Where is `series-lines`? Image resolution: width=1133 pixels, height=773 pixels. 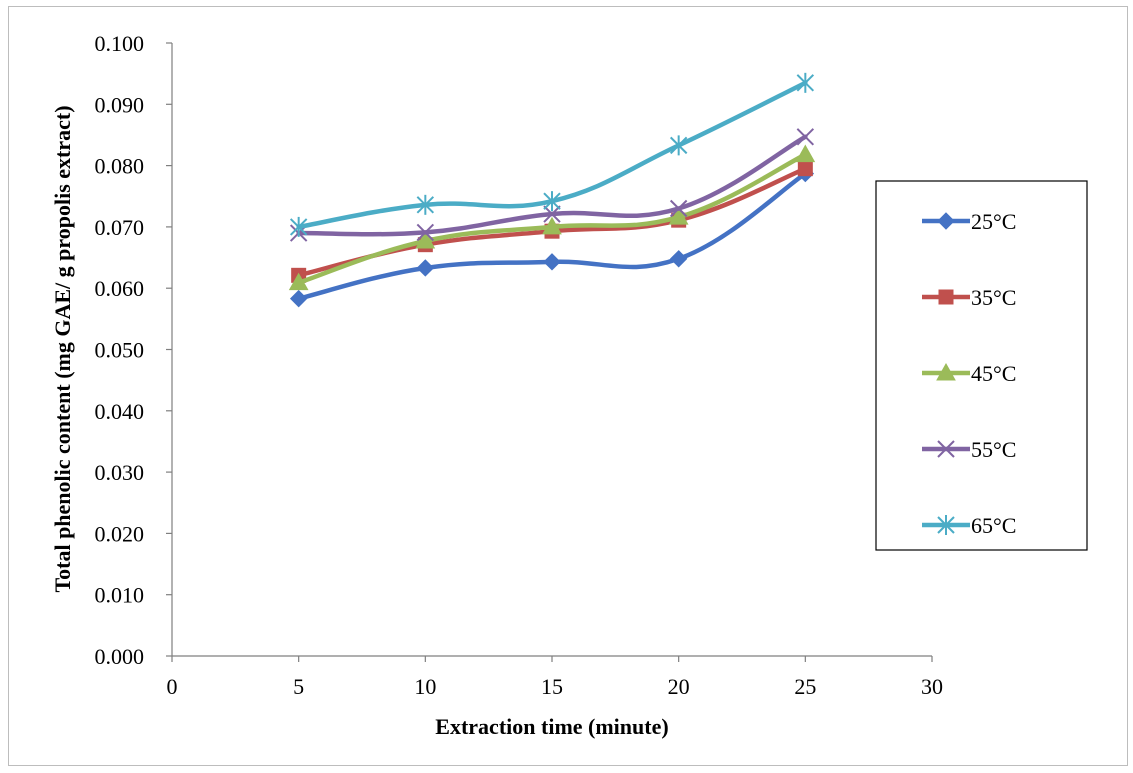
series-lines is located at coordinates (552, 190).